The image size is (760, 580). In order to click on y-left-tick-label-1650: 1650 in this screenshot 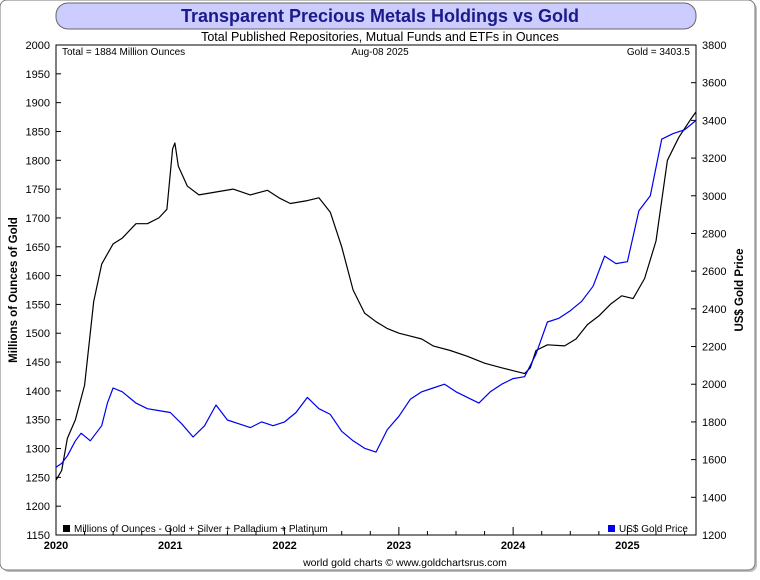, I will do `click(38, 248)`.